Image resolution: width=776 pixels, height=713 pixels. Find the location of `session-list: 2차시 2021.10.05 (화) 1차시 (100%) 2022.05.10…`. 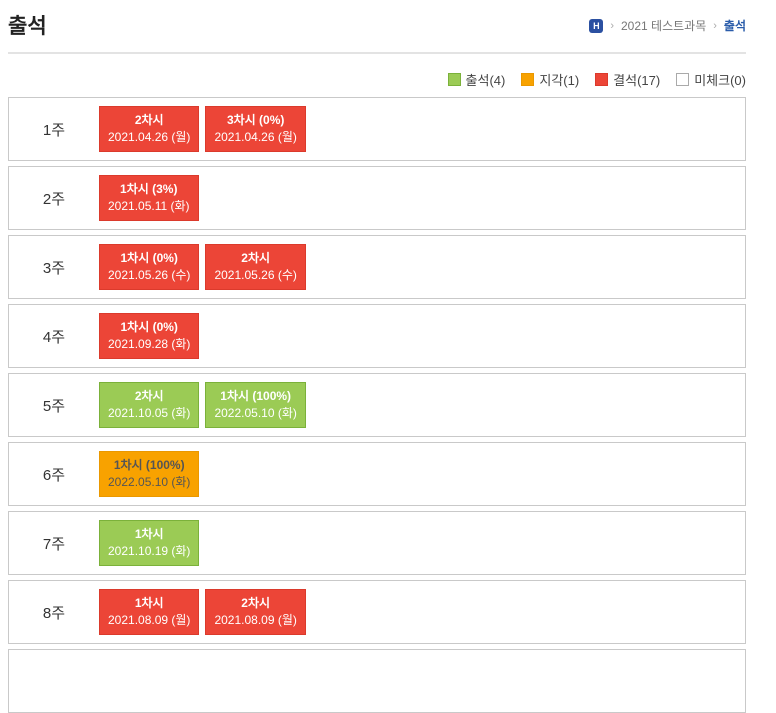

session-list: 2차시 2021.10.05 (화) 1차시 (100%) 2022.05.10… is located at coordinates (202, 405).